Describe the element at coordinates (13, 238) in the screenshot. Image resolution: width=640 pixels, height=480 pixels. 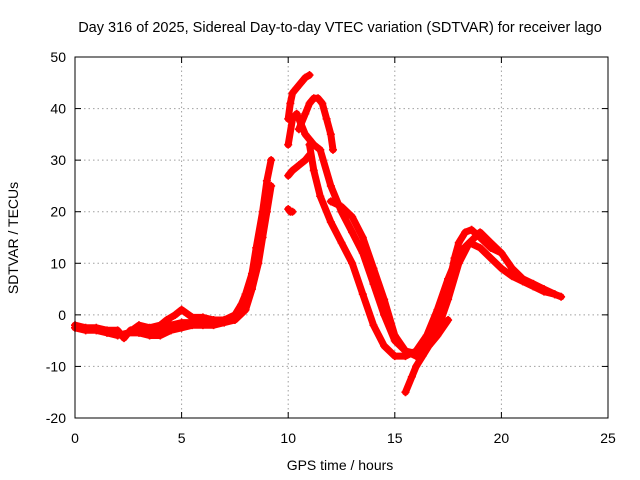
I see `y-axis-label: SDTVAR / TECUs` at that location.